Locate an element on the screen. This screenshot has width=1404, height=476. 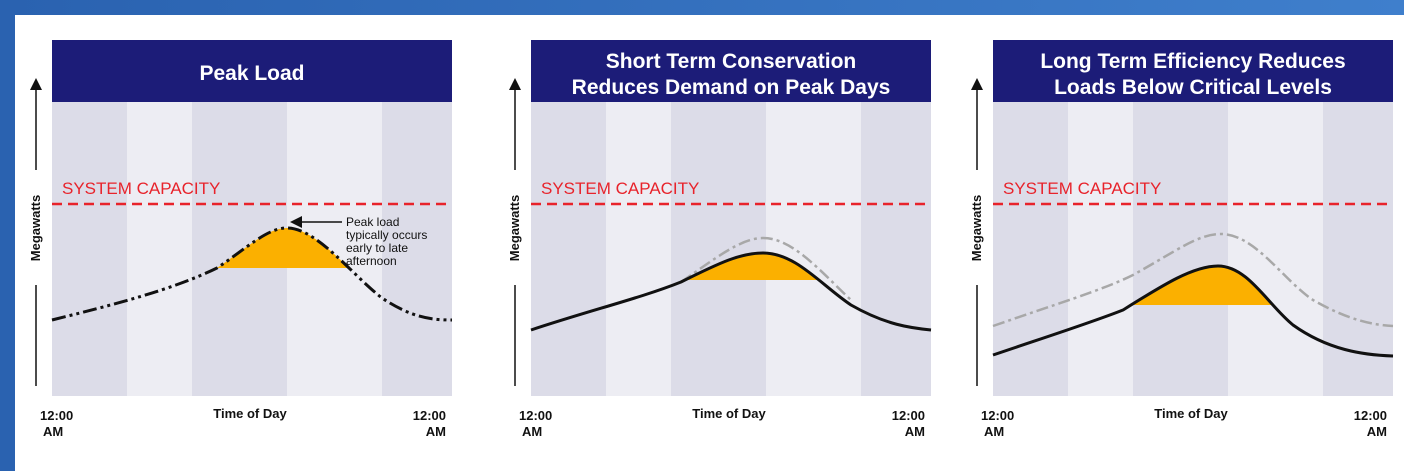
panel-title: Long Term Efficiency Reduces is located at coordinates (1192, 61).